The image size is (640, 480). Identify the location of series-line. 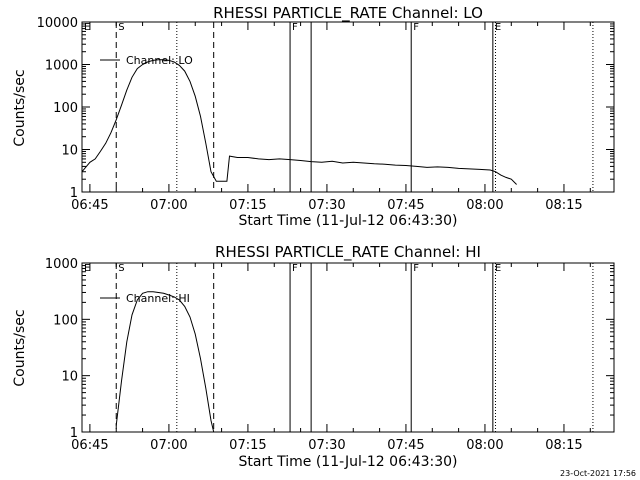
(165, 362).